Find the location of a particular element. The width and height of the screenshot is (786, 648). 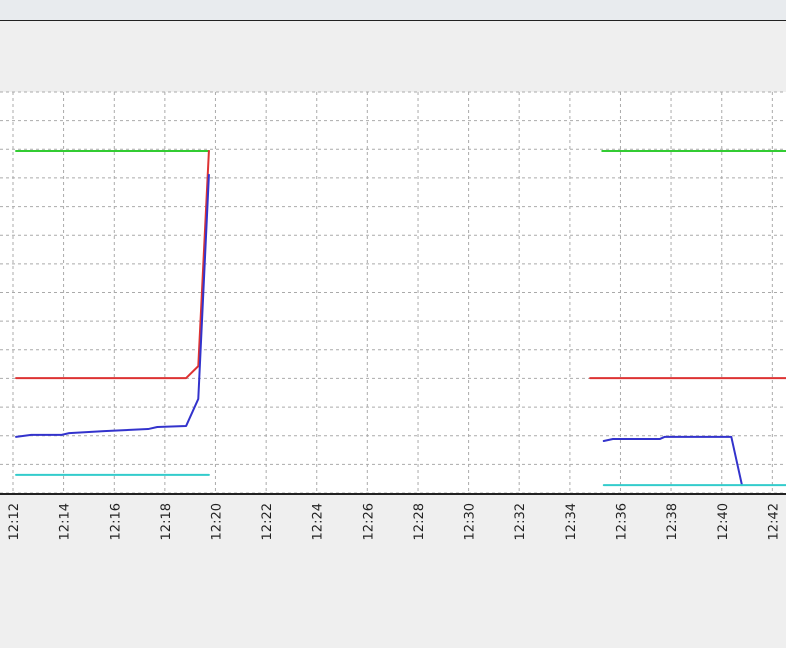

x-tick-label: 12:42 is located at coordinates (774, 521).